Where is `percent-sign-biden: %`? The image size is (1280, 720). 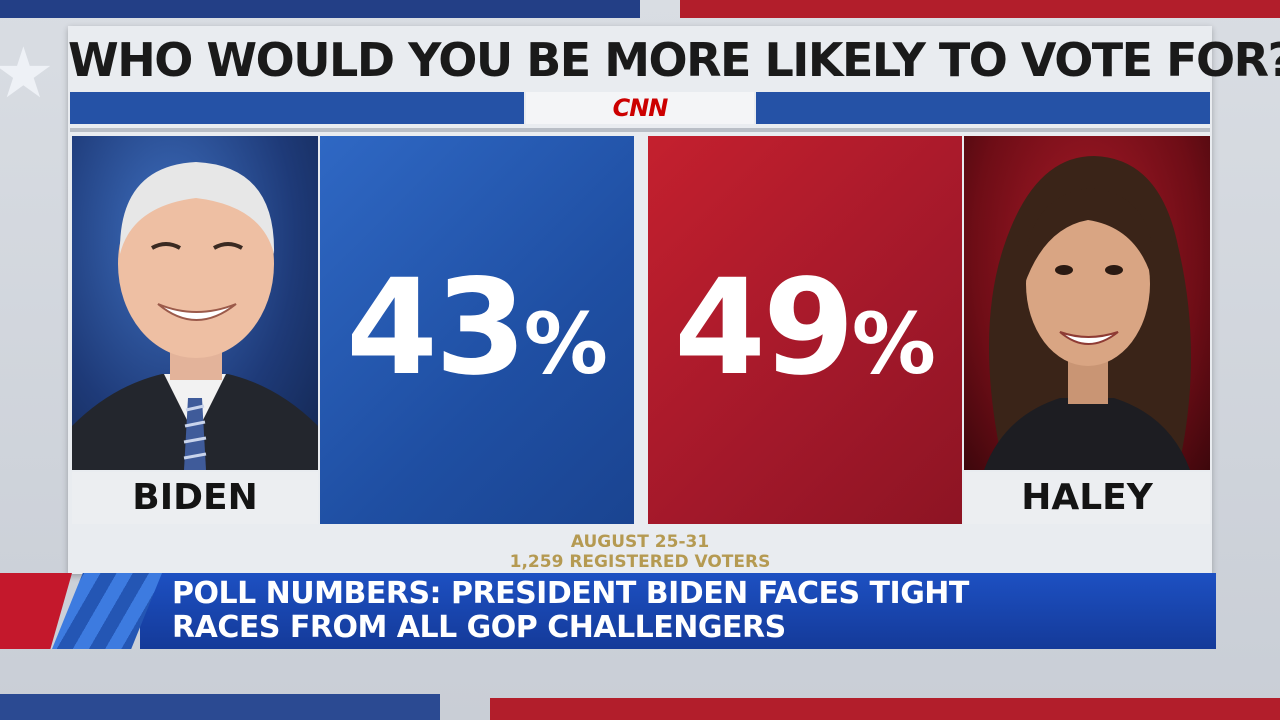 percent-sign-biden: % is located at coordinates (565, 344).